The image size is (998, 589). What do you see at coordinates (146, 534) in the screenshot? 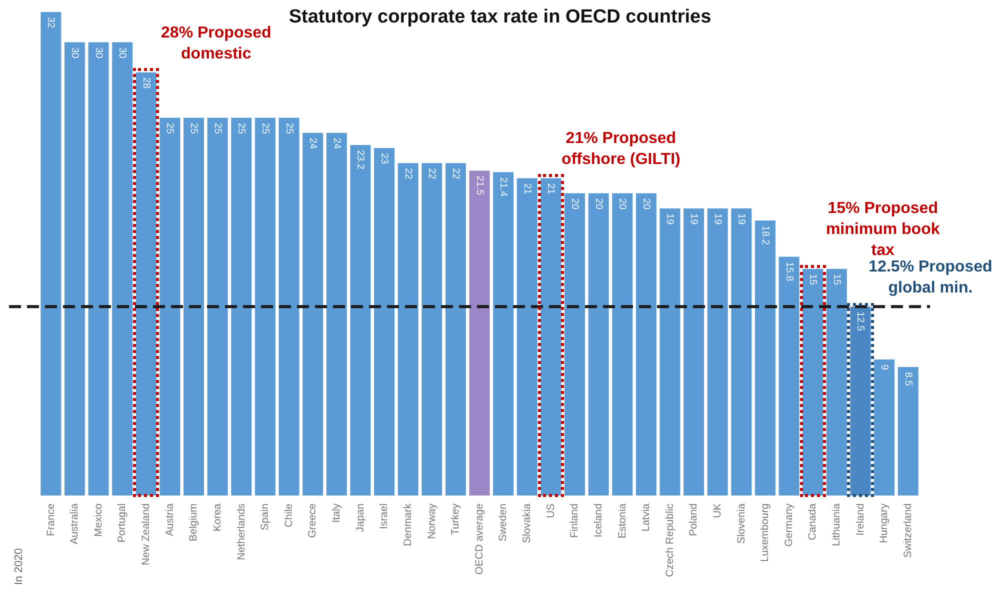
I see `x-tick-label: New Zealand` at bounding box center [146, 534].